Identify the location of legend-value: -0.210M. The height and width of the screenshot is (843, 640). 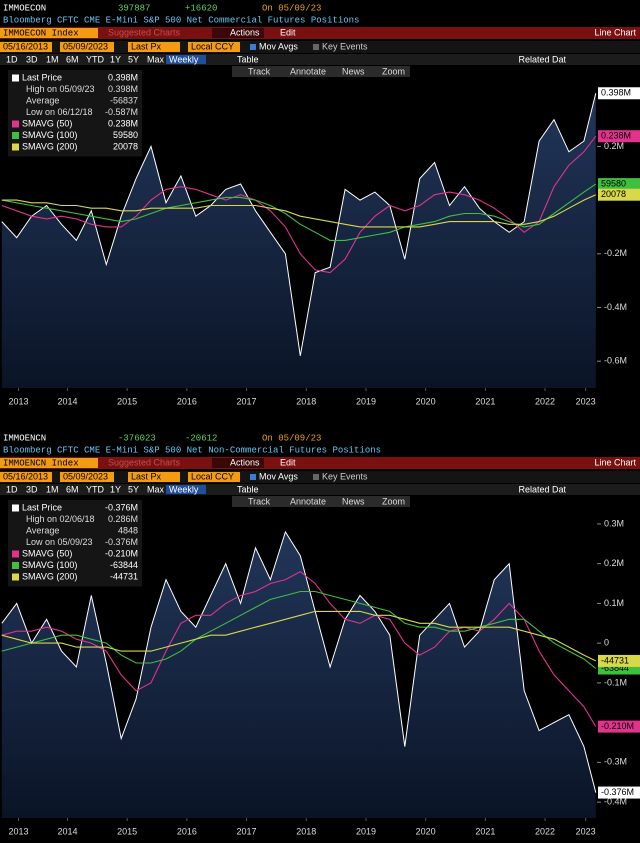
(121, 553).